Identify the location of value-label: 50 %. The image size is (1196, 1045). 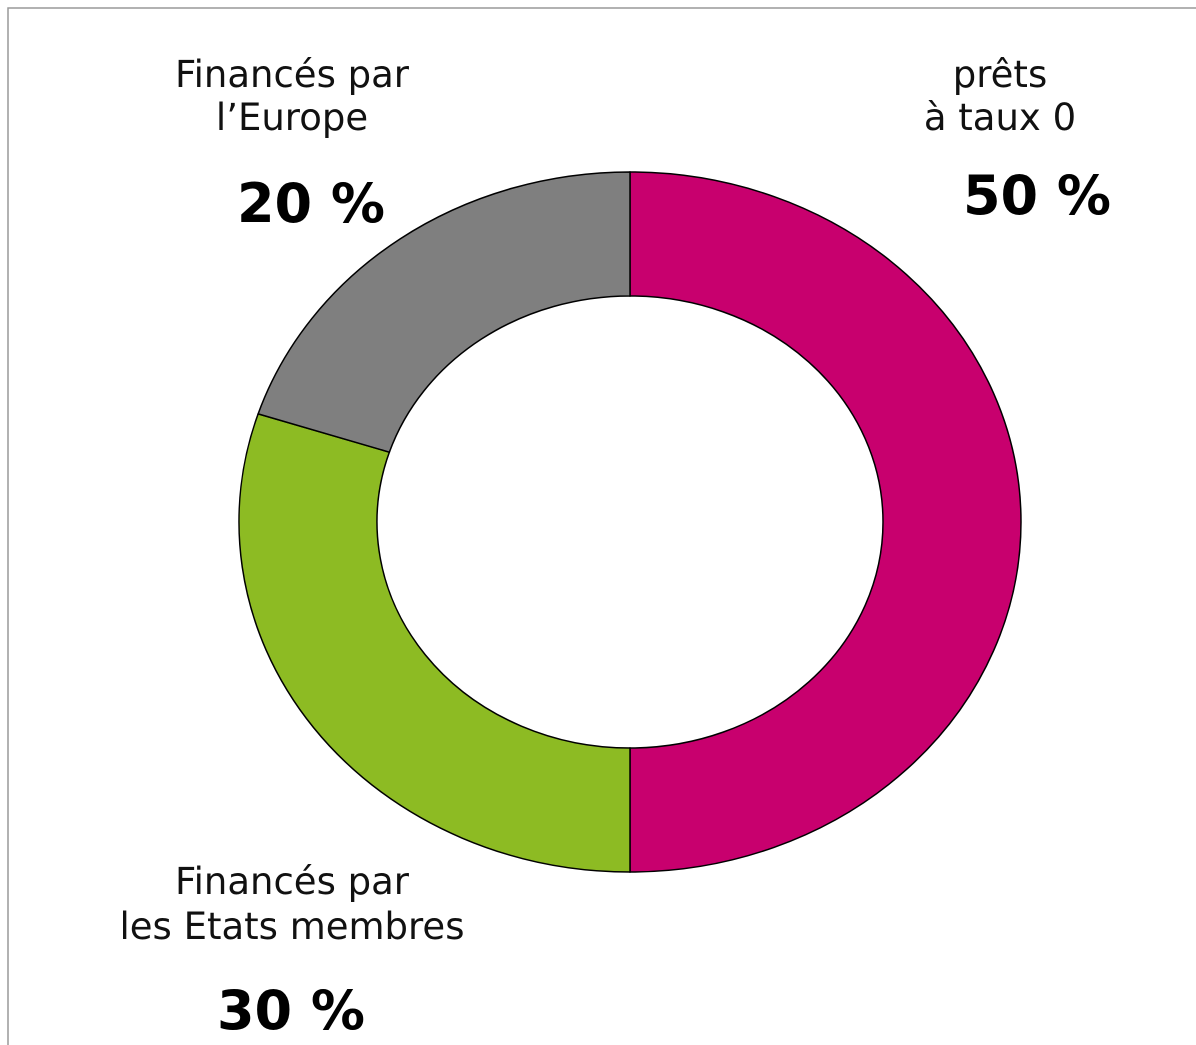
(1037, 195).